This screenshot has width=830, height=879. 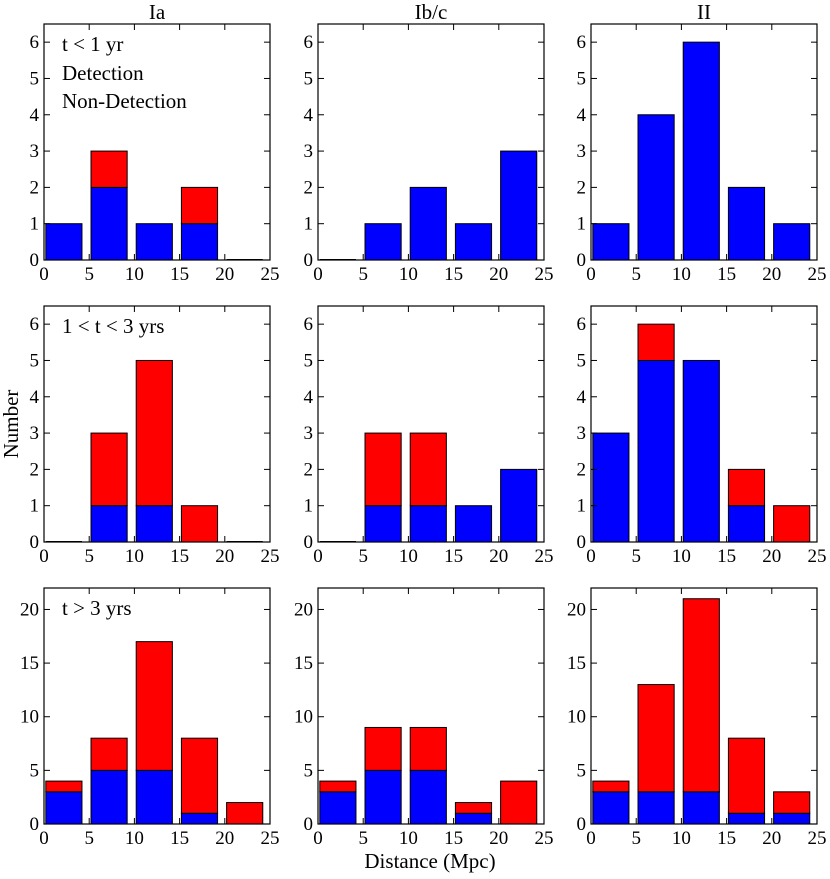 I want to click on x-axis-label: Distance (Mpc), so click(x=429, y=861).